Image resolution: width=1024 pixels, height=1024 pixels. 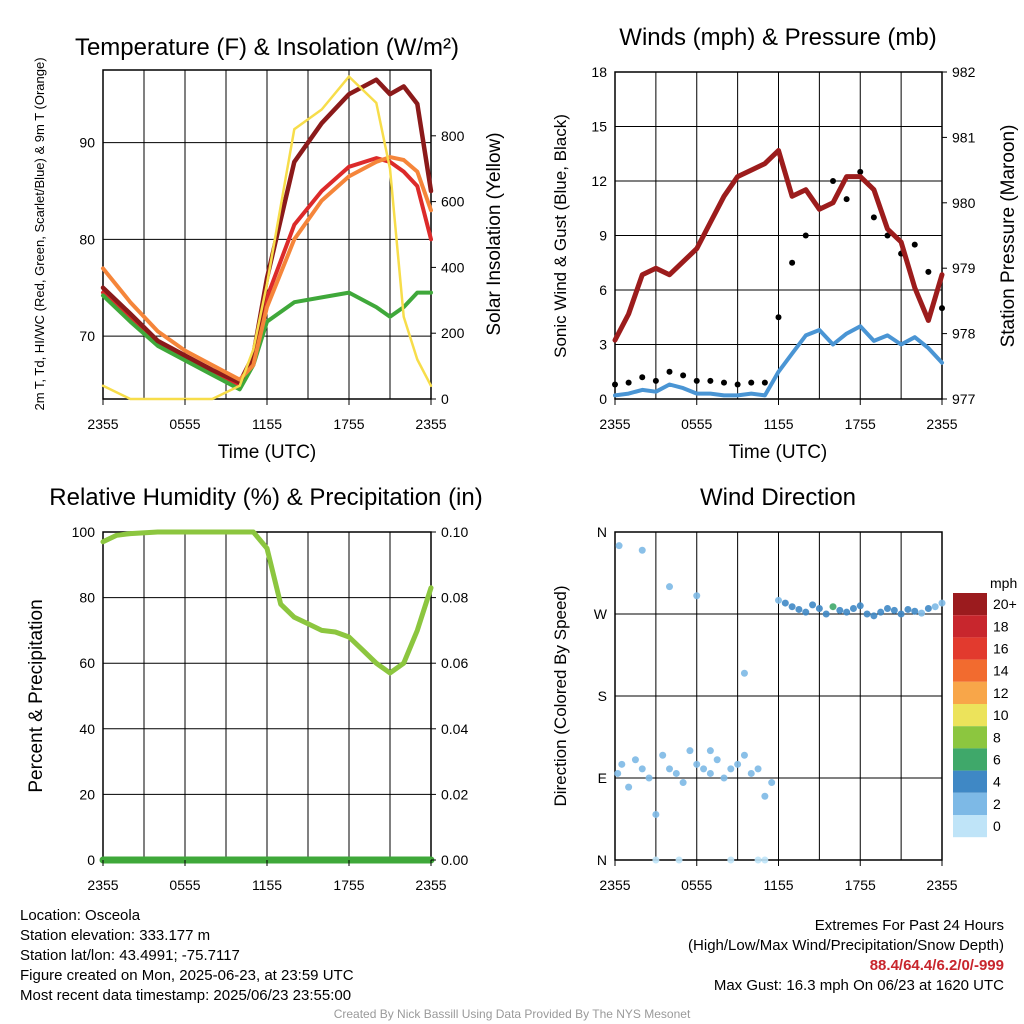 I want to click on y-tick-label: 6, so click(x=603, y=290).